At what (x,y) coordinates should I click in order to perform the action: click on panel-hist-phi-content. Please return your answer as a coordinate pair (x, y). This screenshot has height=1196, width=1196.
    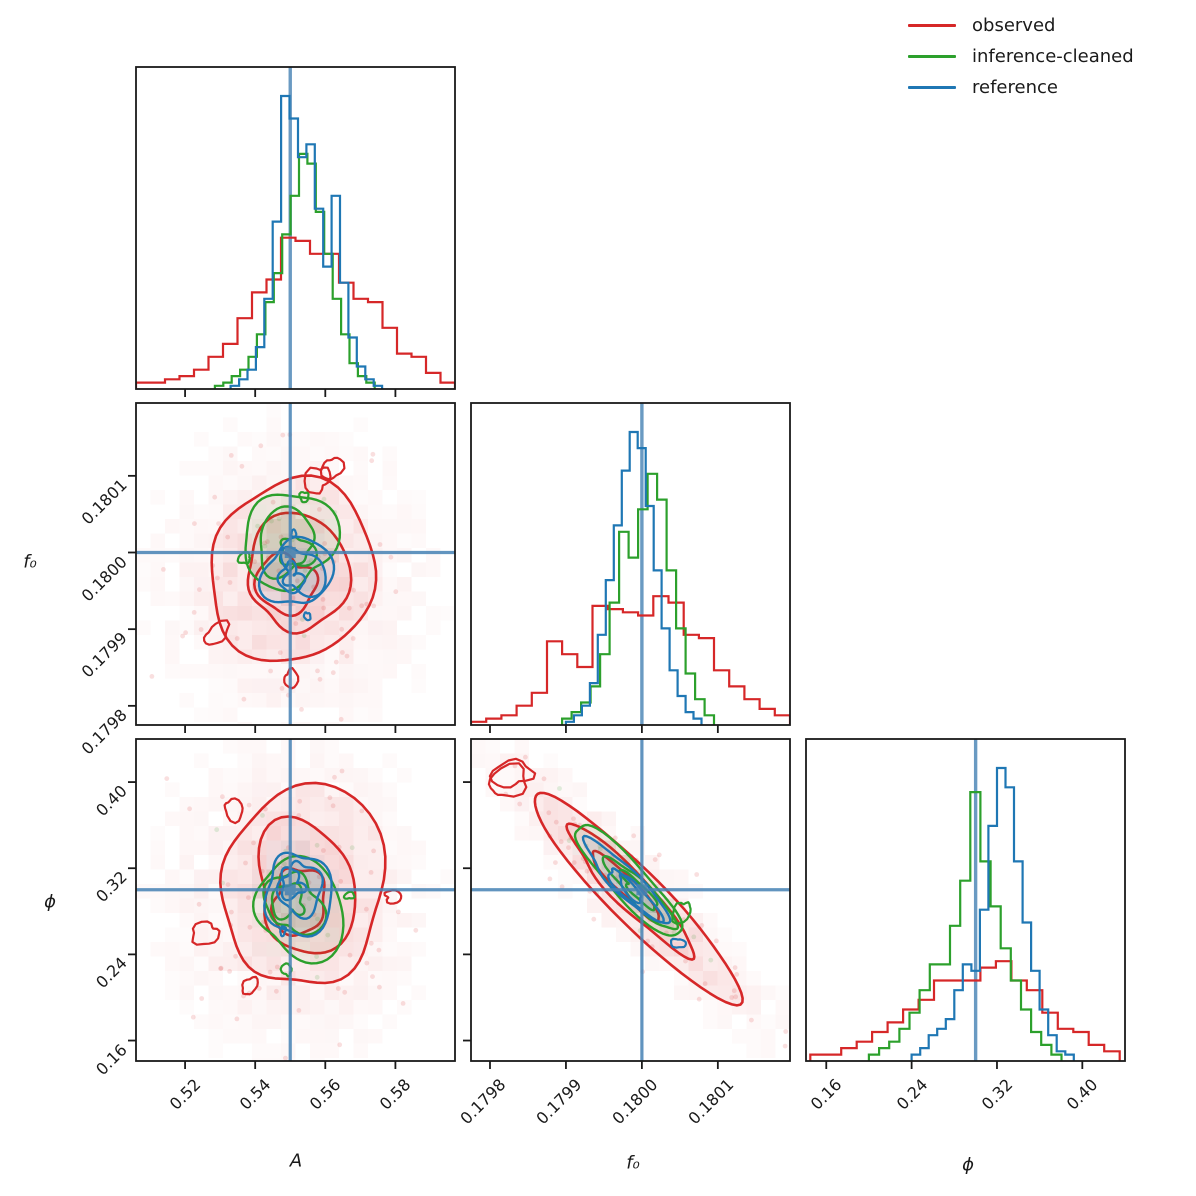
    Looking at the image, I should click on (965, 900).